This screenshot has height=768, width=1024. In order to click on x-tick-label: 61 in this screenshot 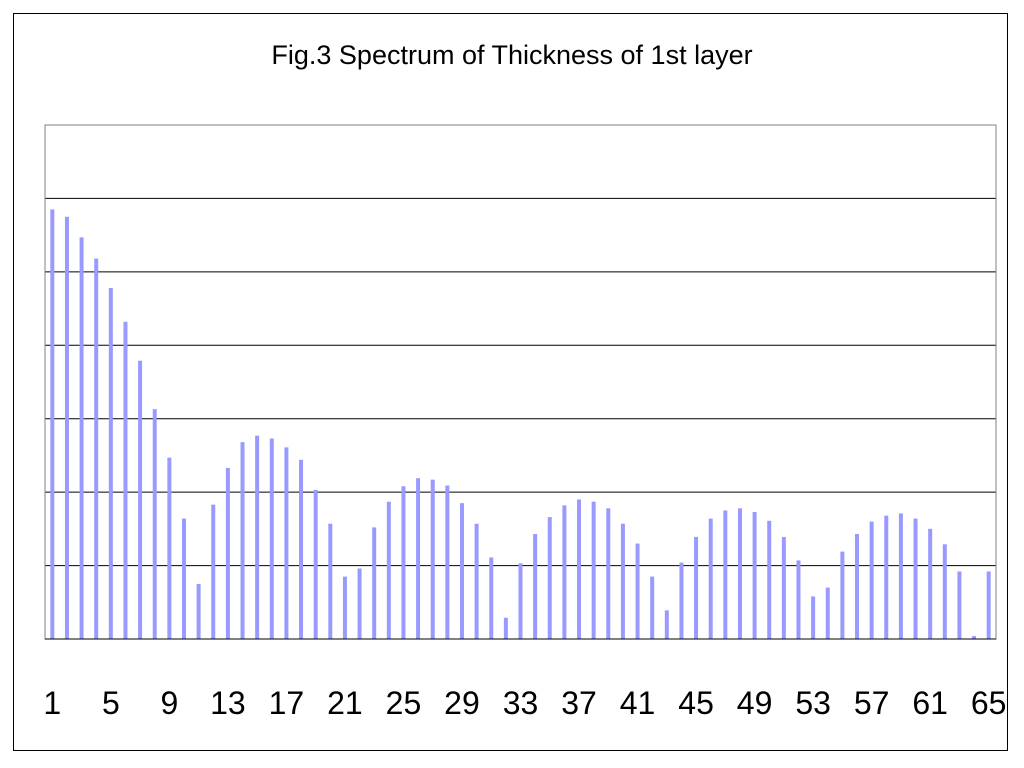, I will do `click(930, 703)`.